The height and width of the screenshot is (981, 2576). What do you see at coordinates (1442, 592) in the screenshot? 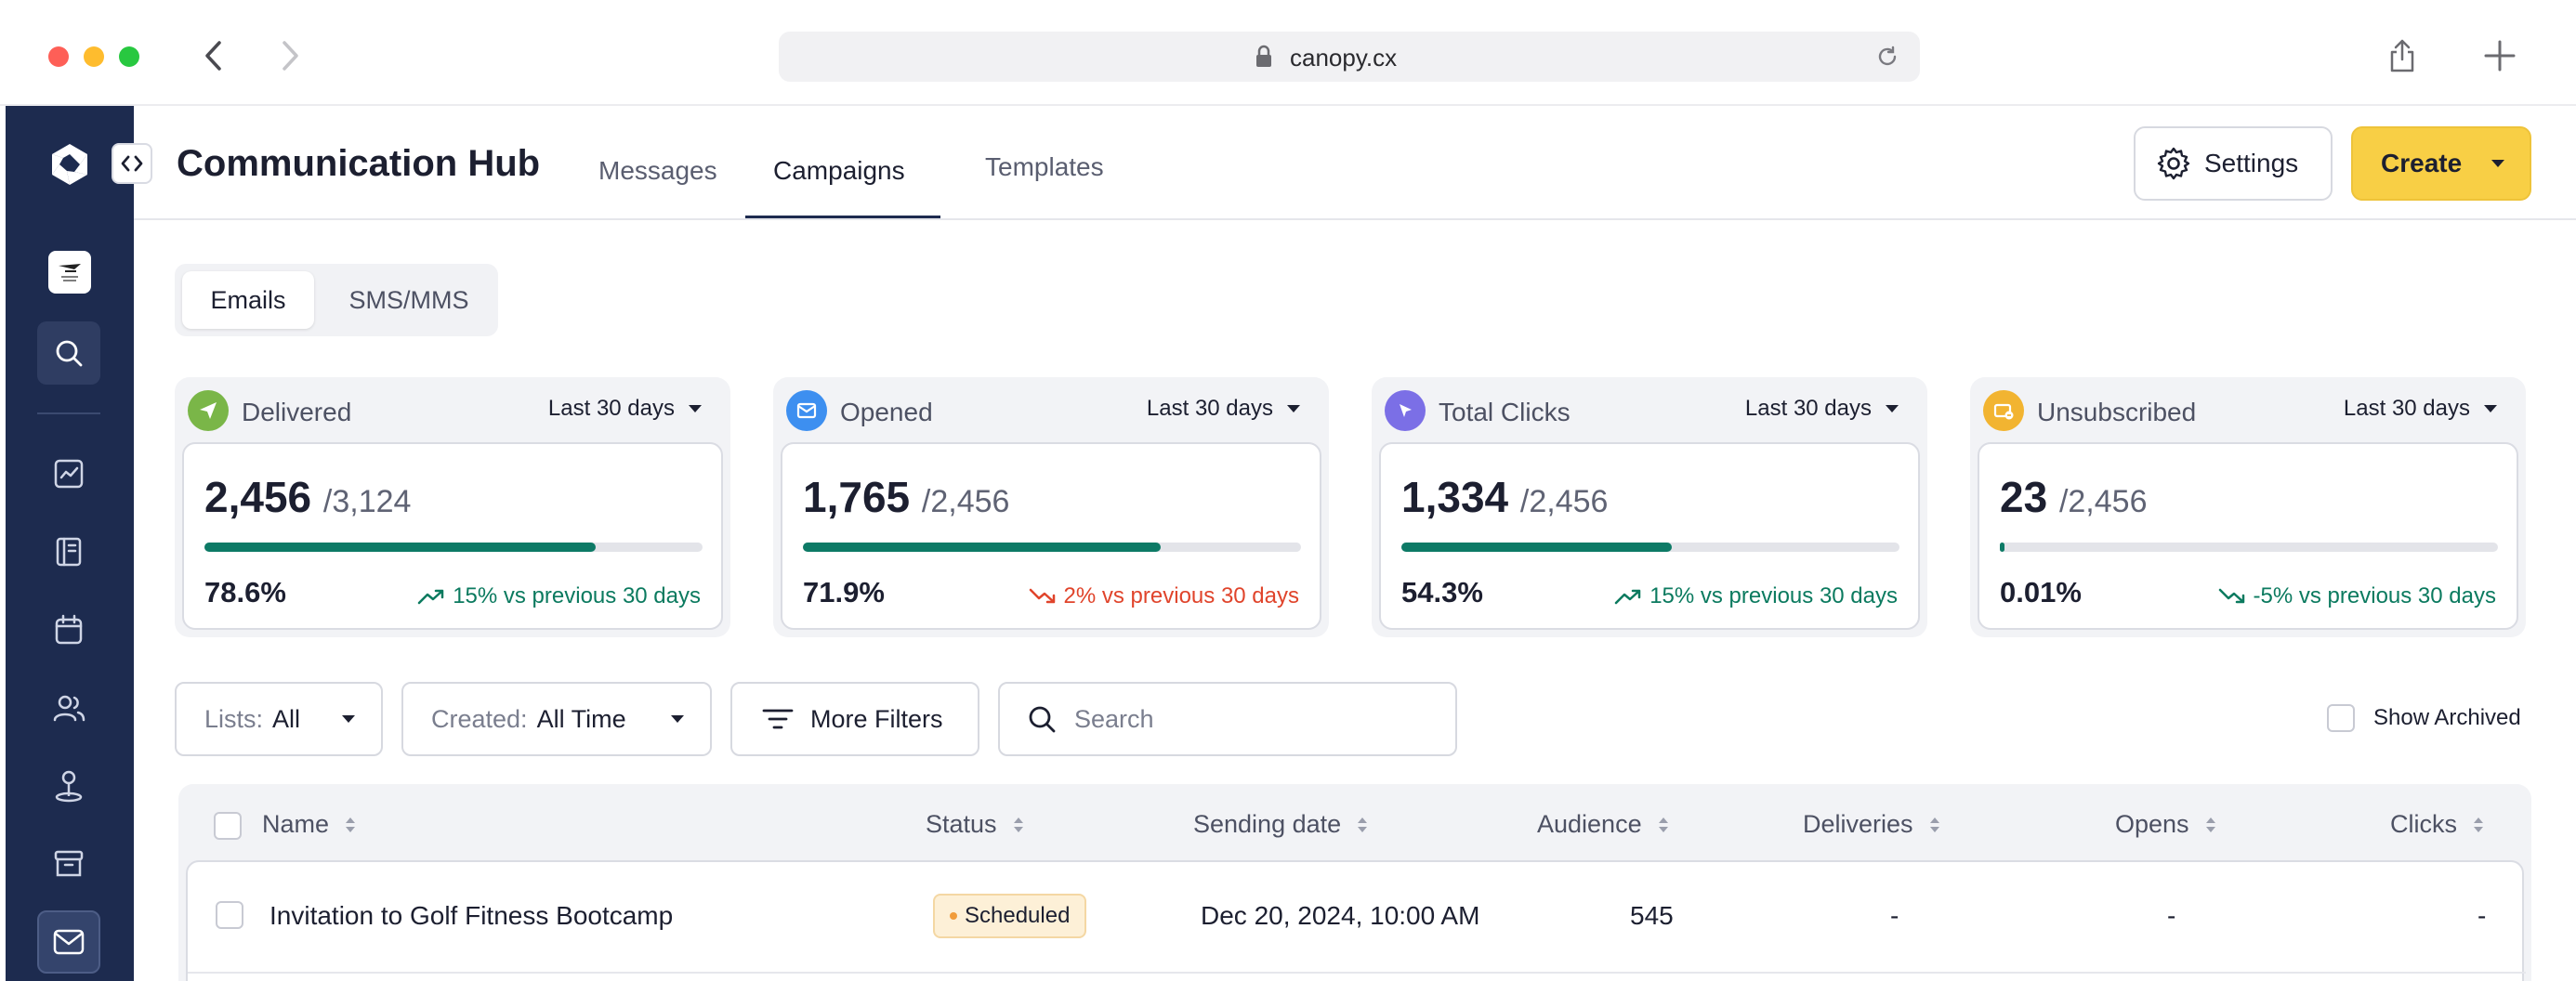
I see `stat-percent: 54.3%` at bounding box center [1442, 592].